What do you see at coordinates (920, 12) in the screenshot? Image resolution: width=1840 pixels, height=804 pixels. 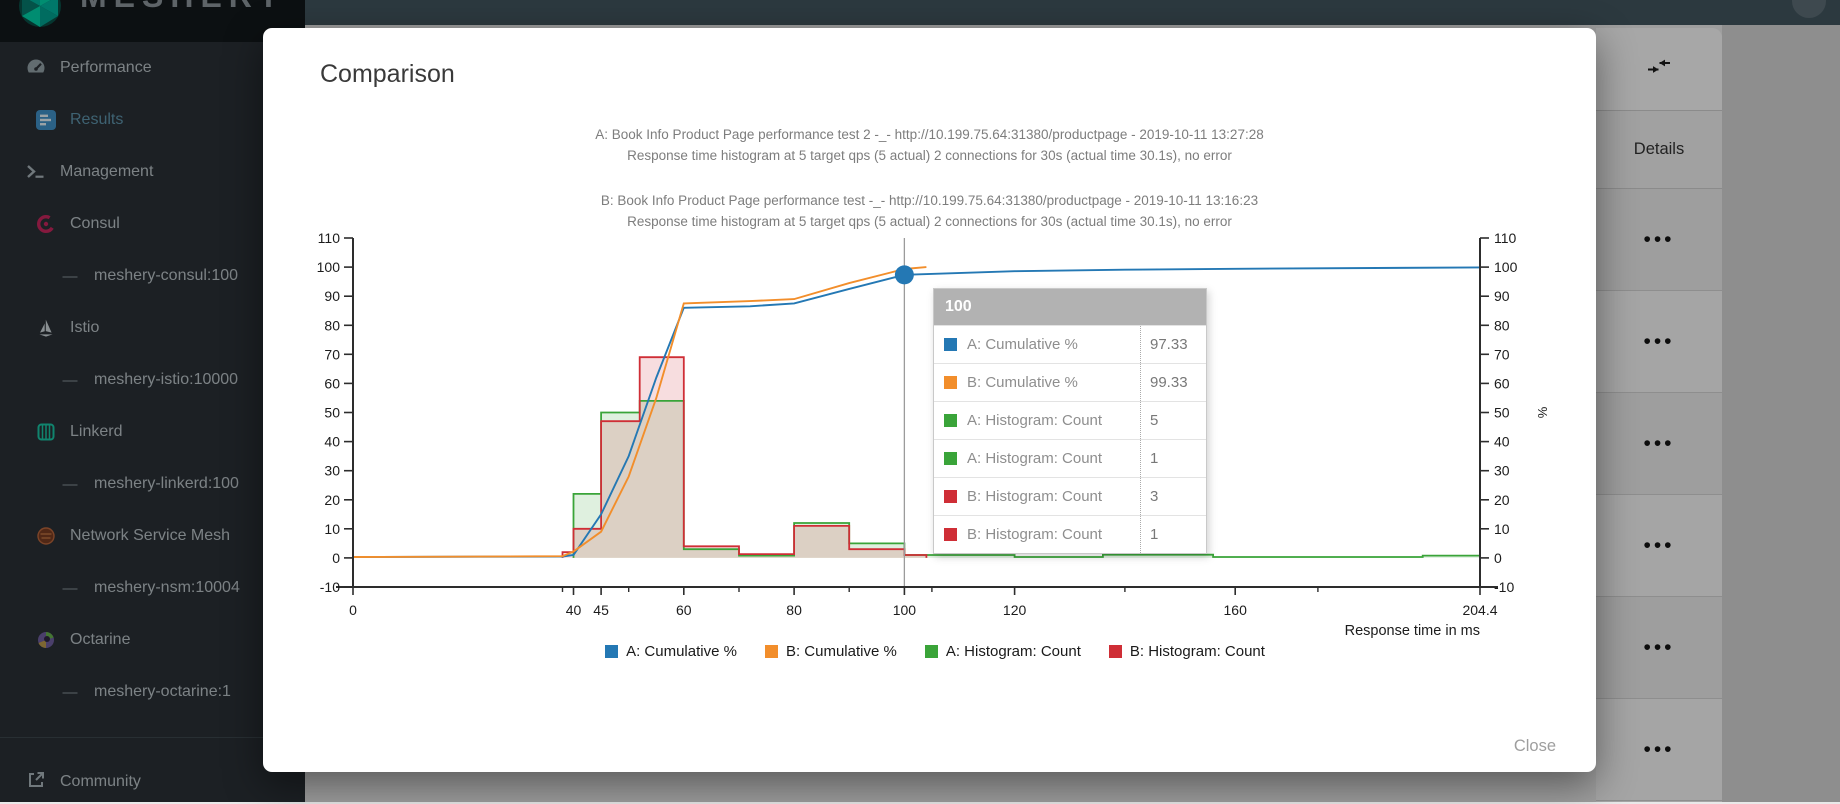 I see `top-navbar` at bounding box center [920, 12].